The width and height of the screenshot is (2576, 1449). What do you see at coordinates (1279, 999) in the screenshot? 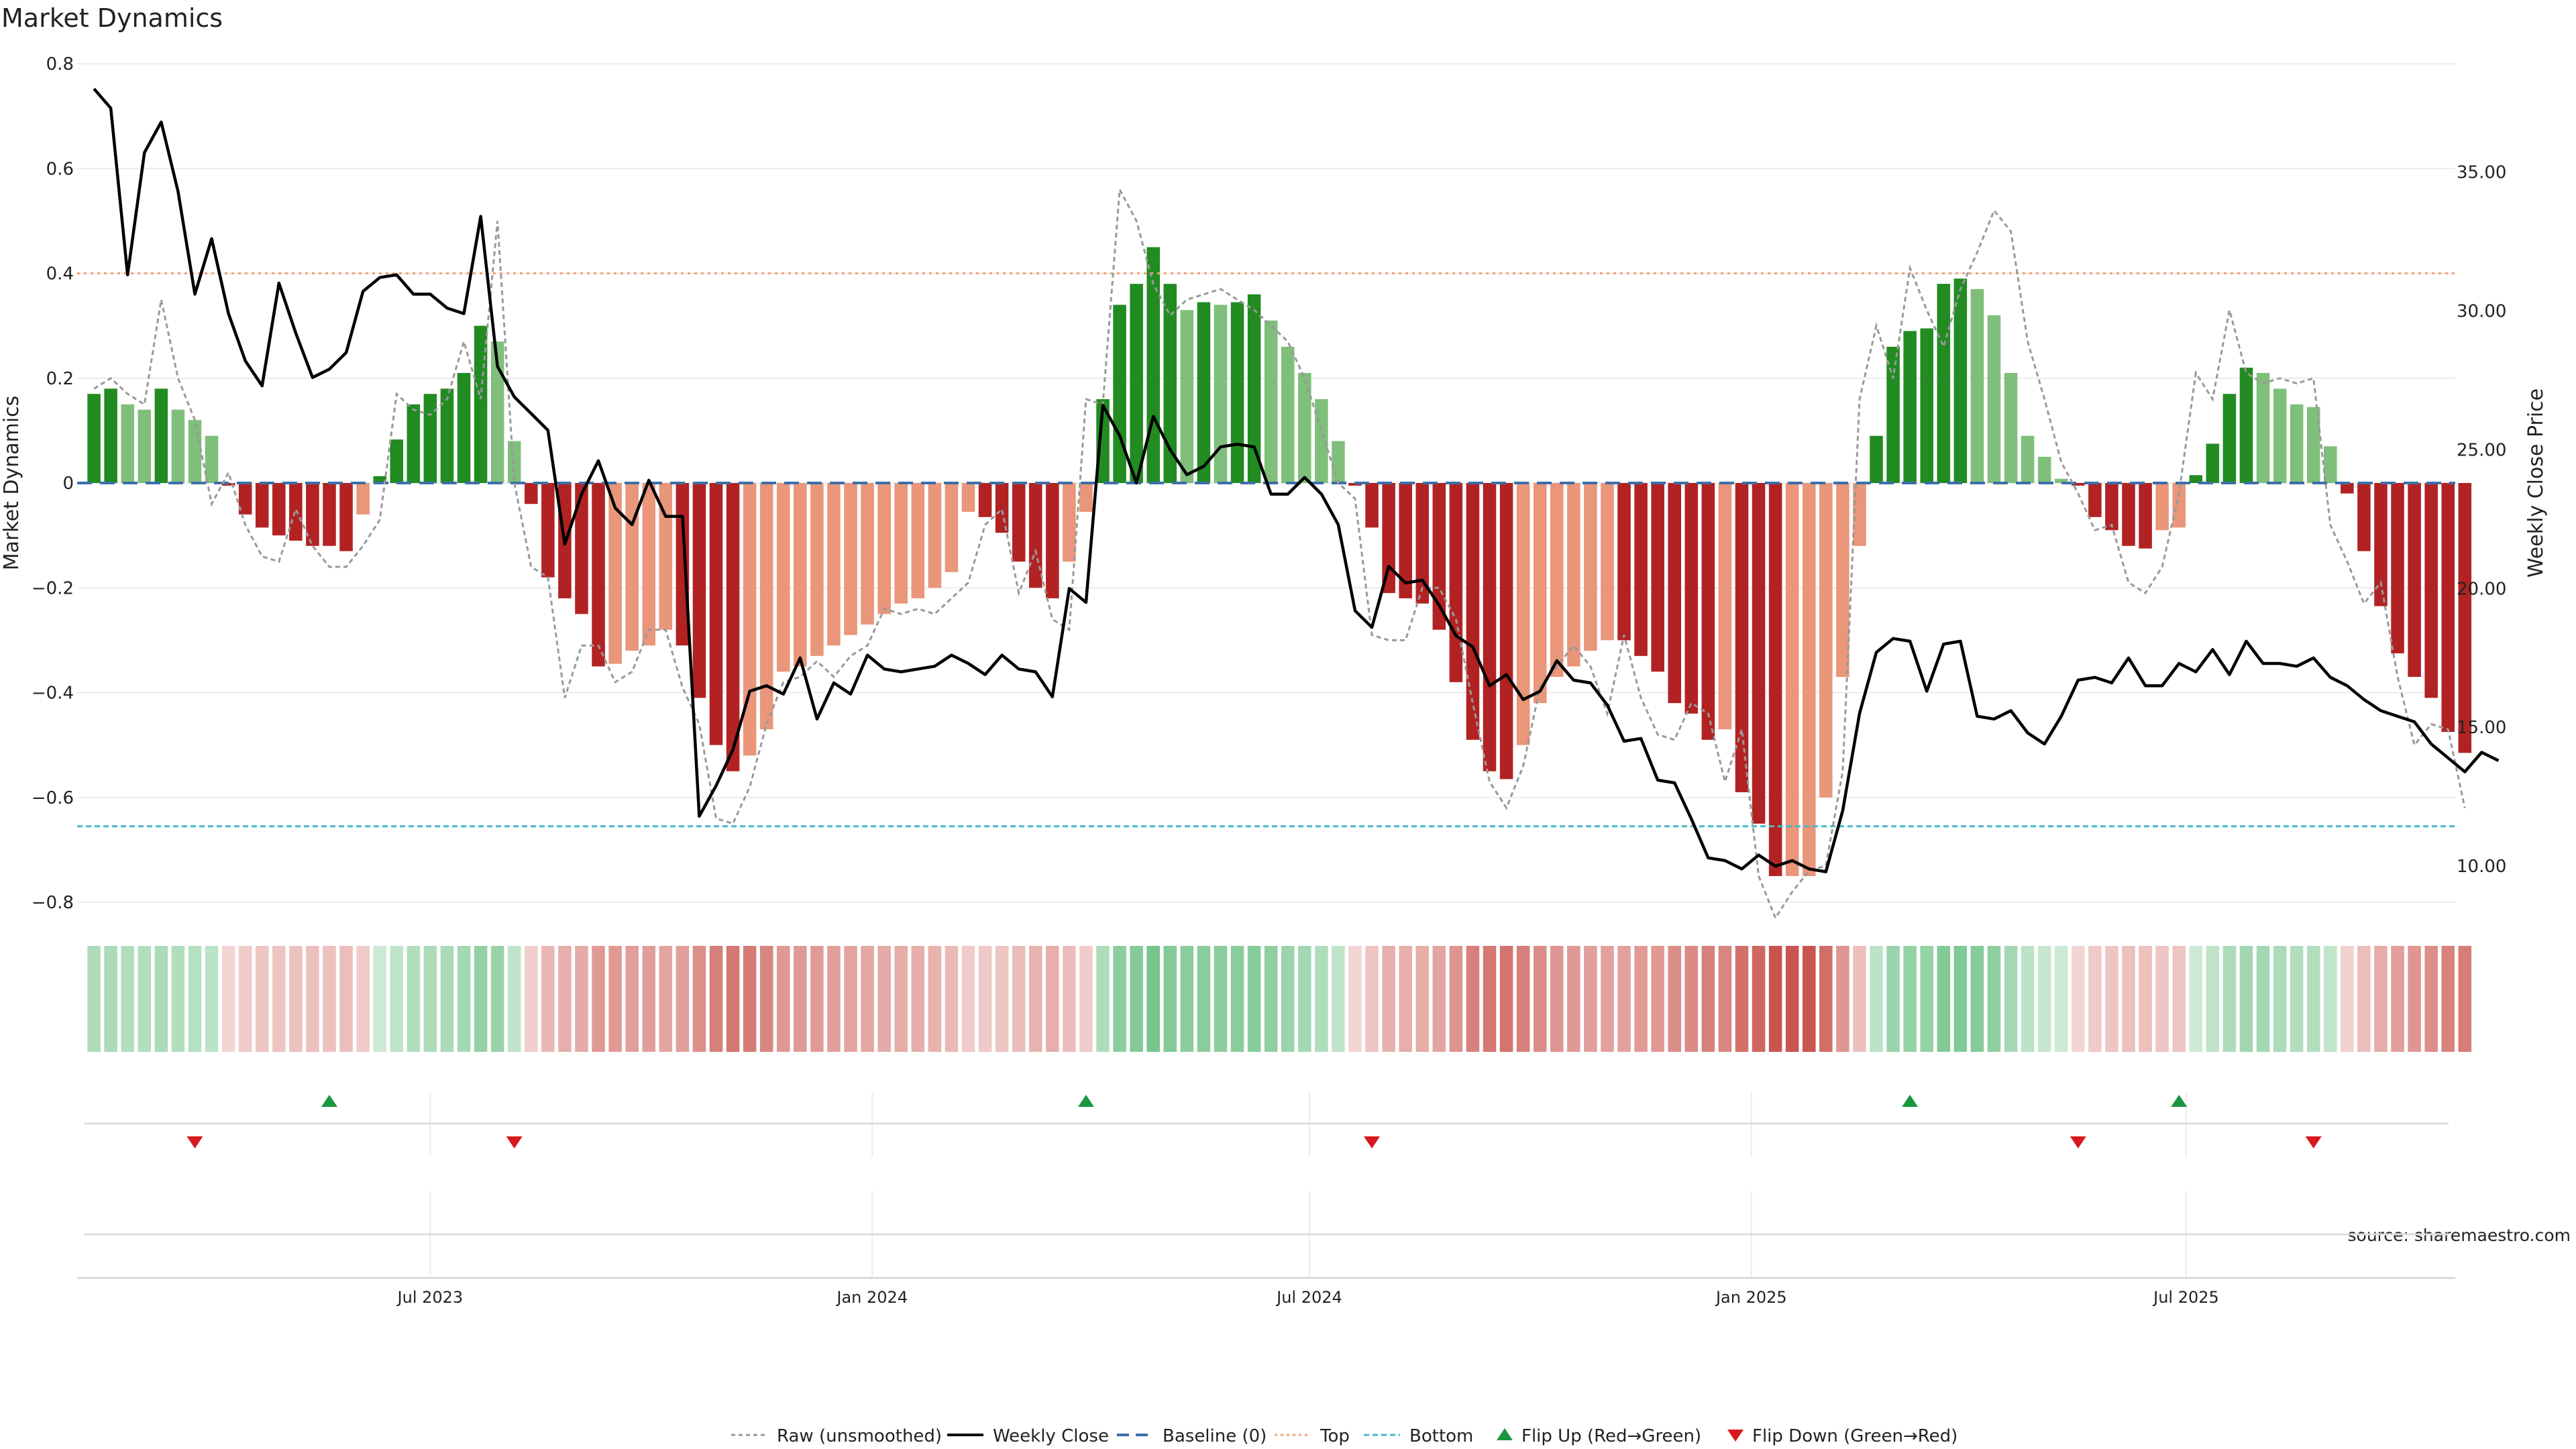
I see `heat-strip` at bounding box center [1279, 999].